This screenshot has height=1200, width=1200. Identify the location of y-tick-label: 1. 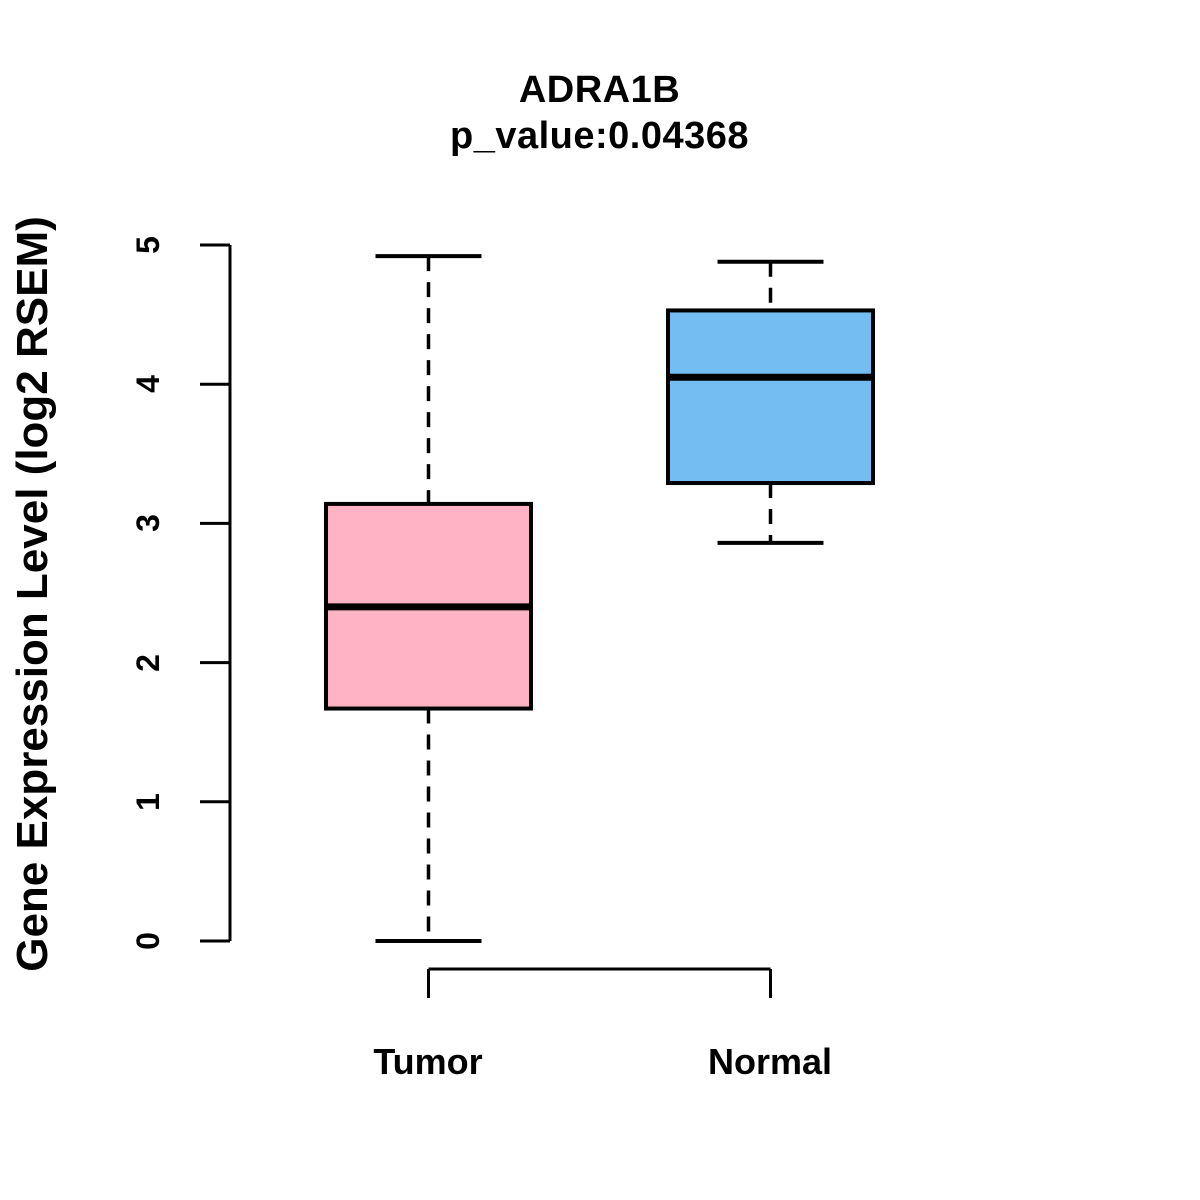
(148, 801).